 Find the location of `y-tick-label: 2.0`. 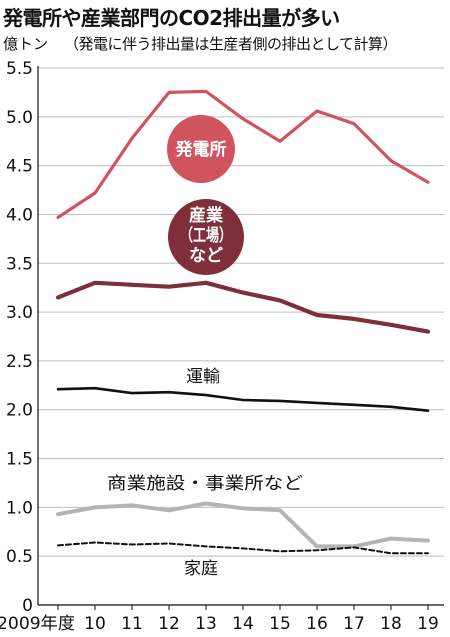

y-tick-label: 2.0 is located at coordinates (19, 411).